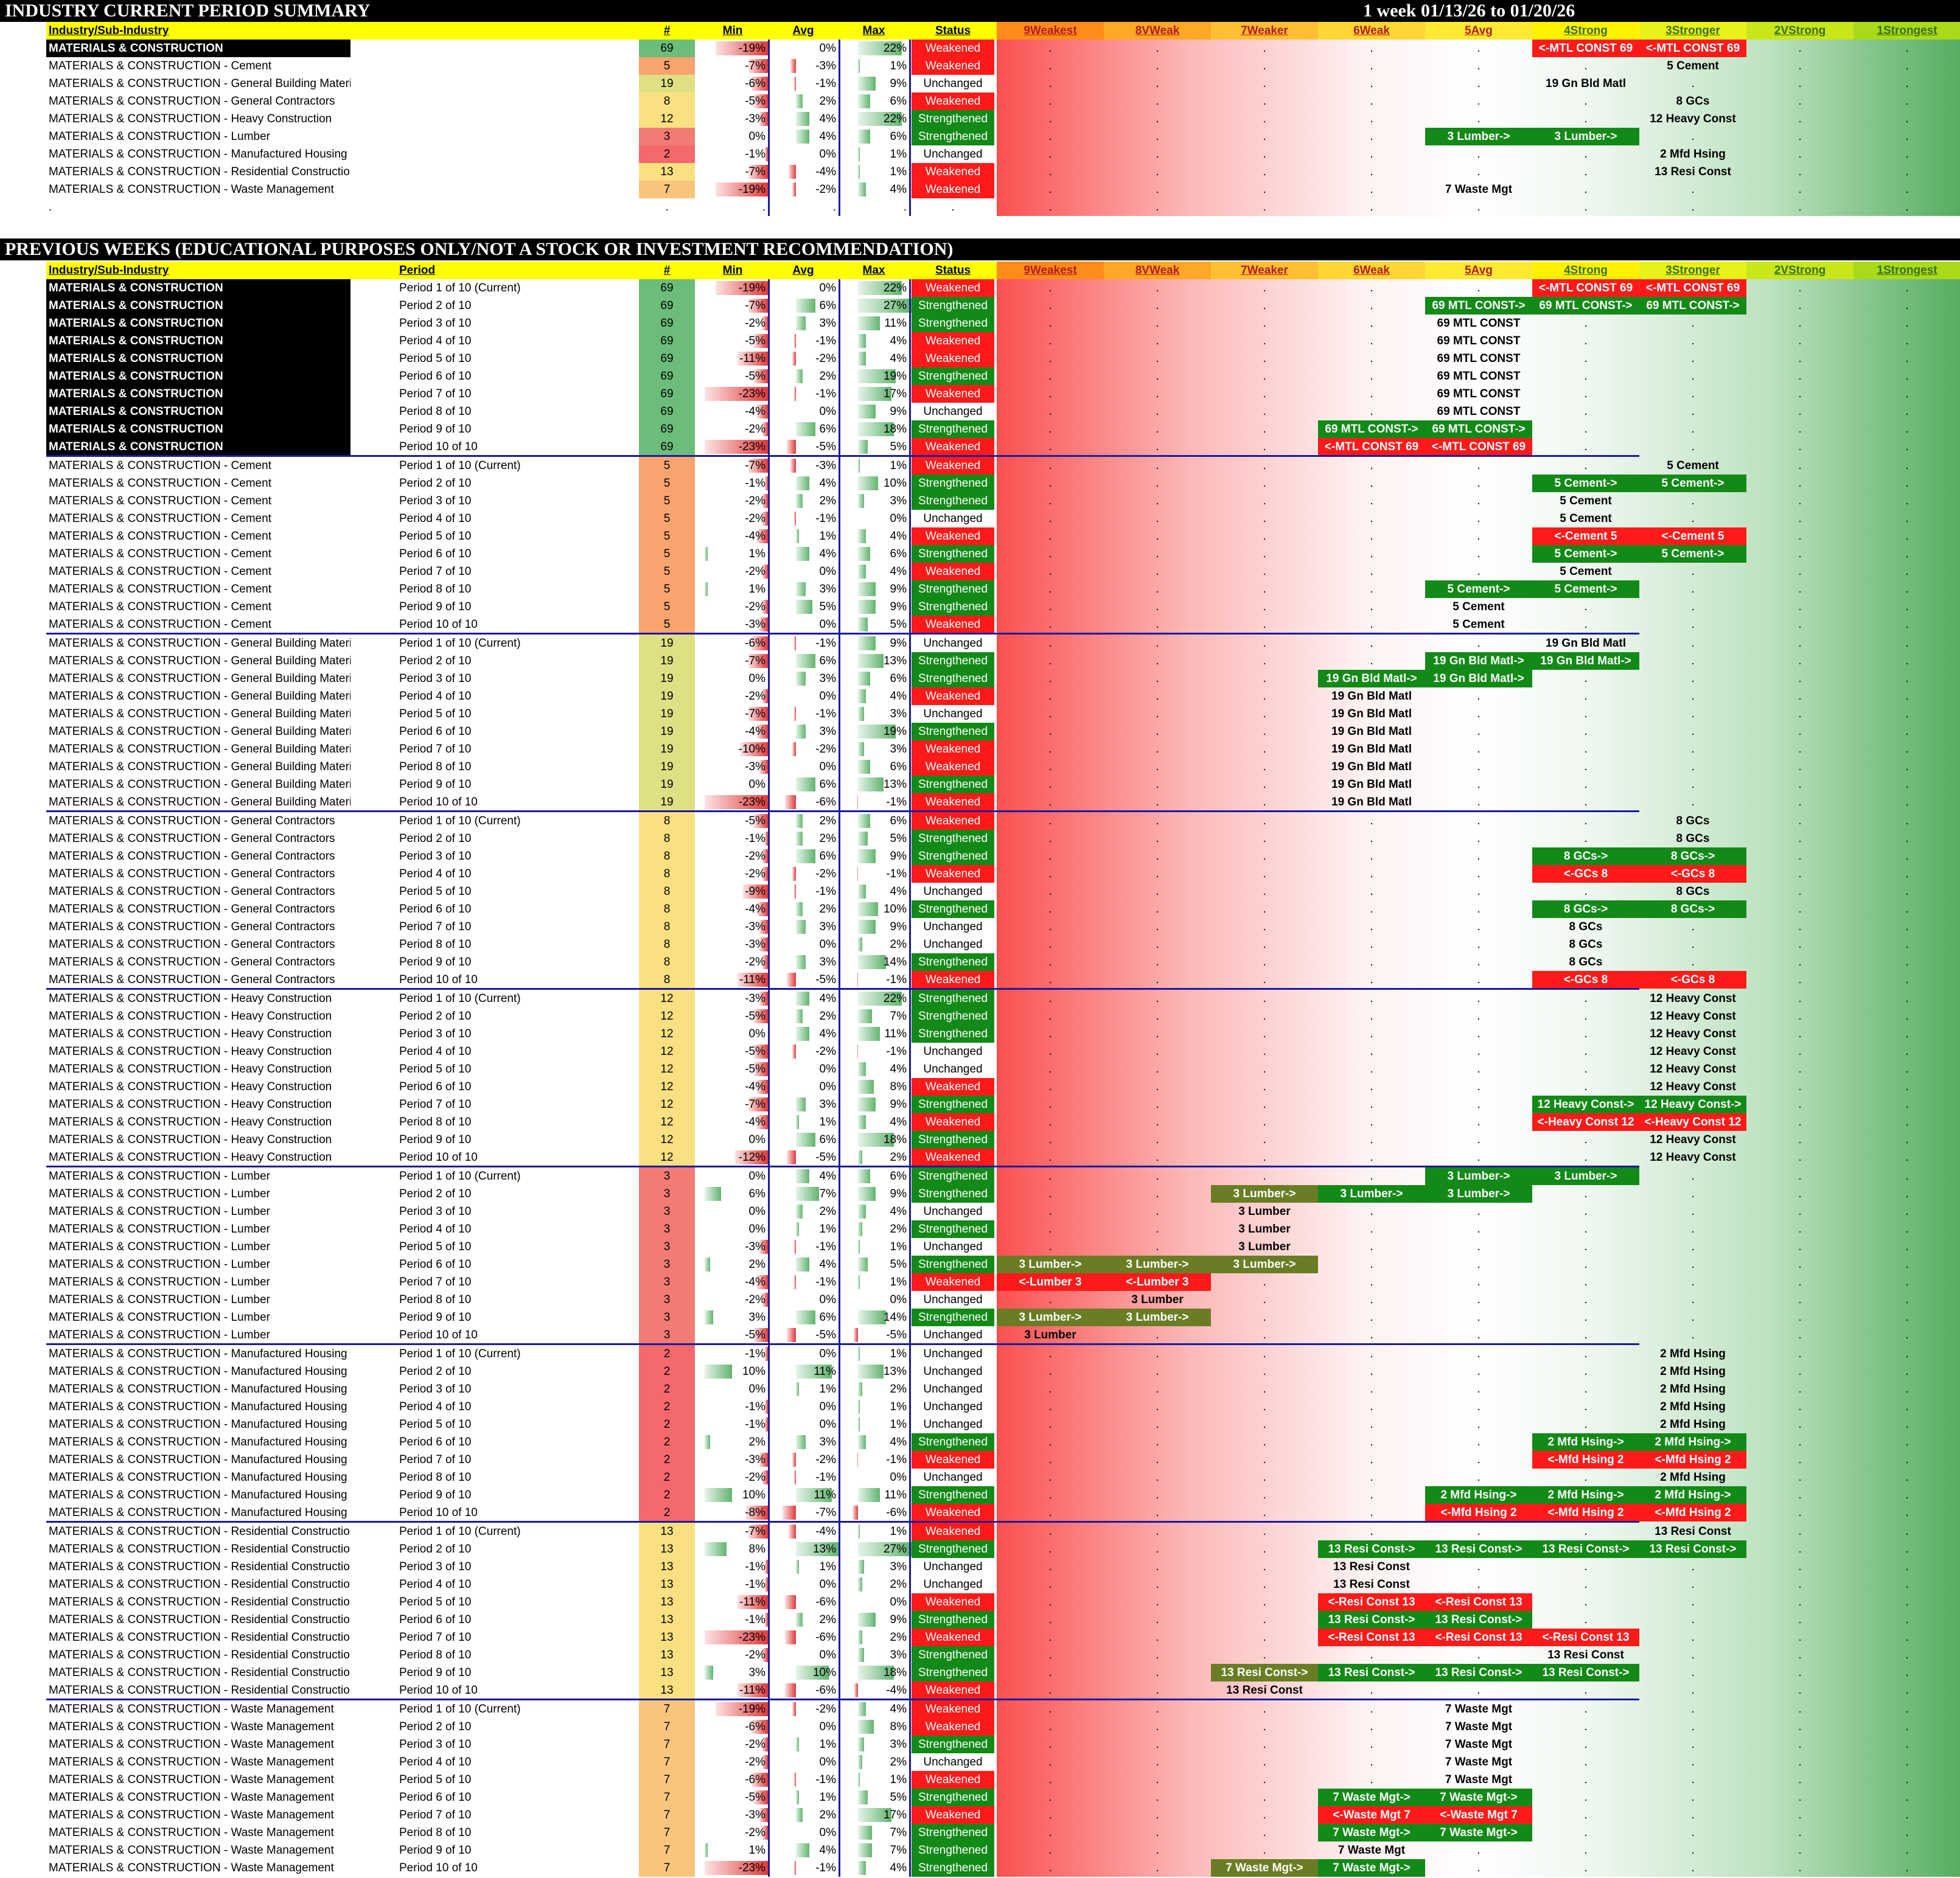  Describe the element at coordinates (1693, 465) in the screenshot. I see `rank-chip: 5 Cement` at that location.